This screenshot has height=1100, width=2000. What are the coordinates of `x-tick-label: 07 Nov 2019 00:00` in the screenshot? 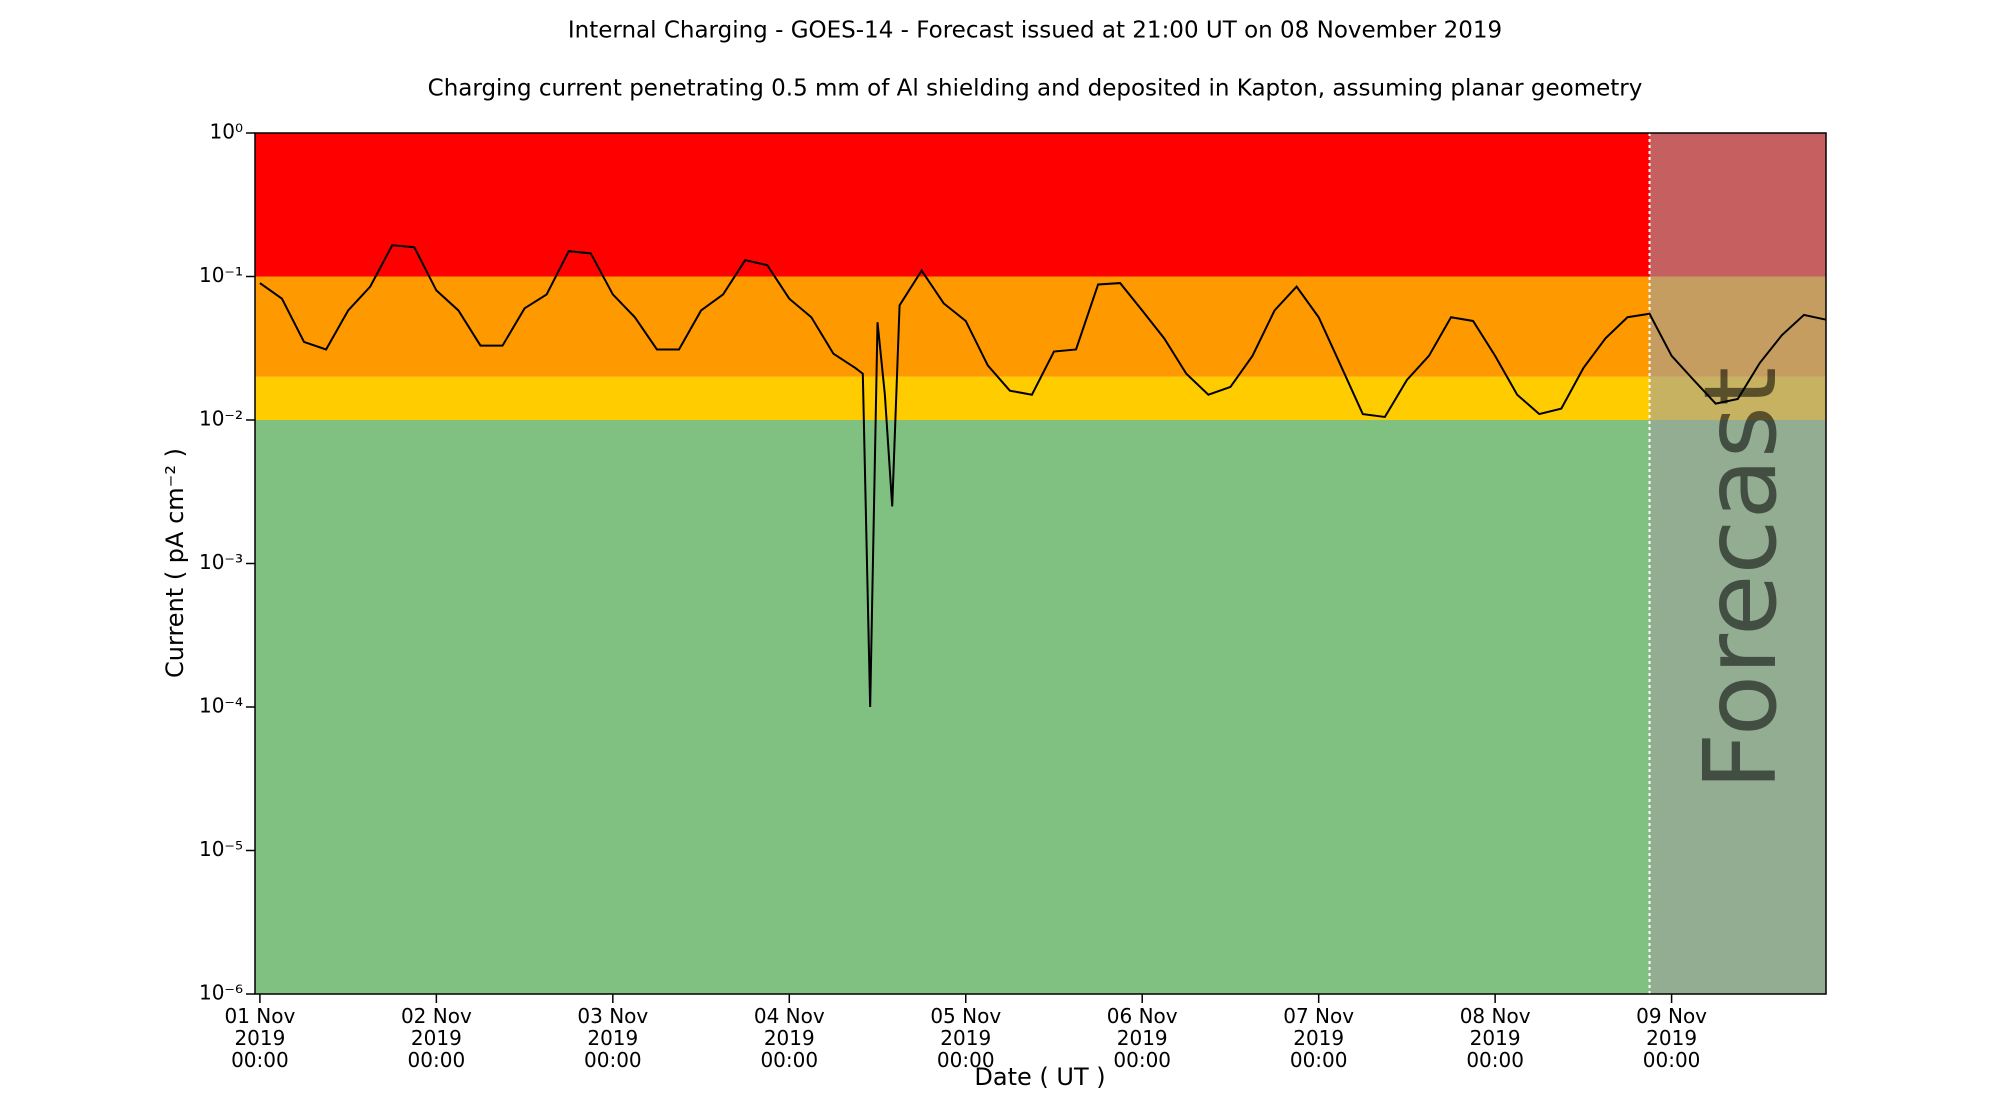 It's located at (1318, 1038).